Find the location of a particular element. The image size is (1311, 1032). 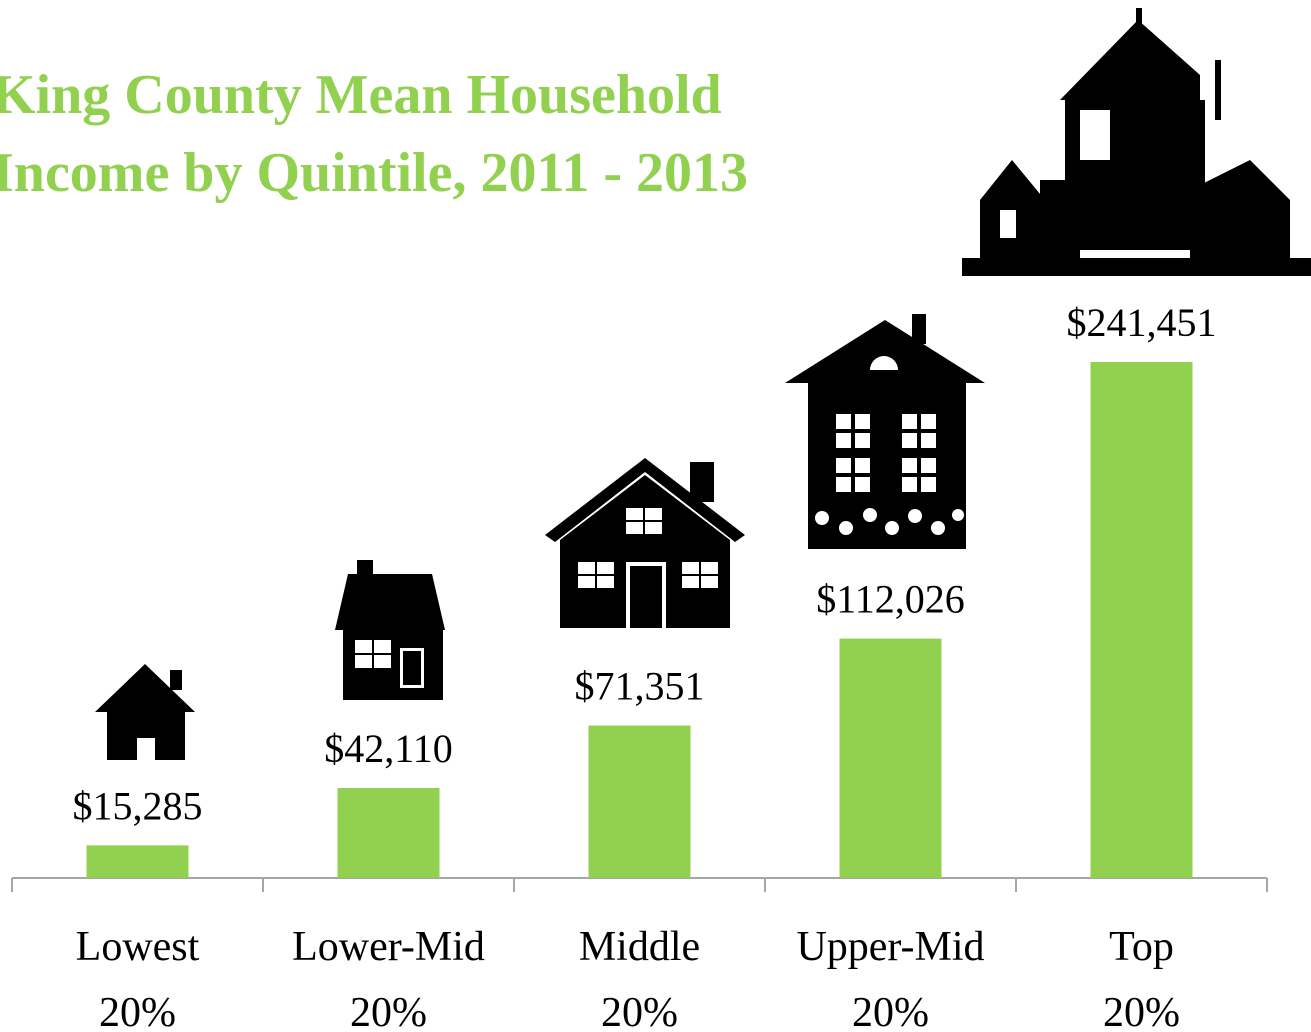

x-tick-label: Top 20% is located at coordinates (1141, 978).